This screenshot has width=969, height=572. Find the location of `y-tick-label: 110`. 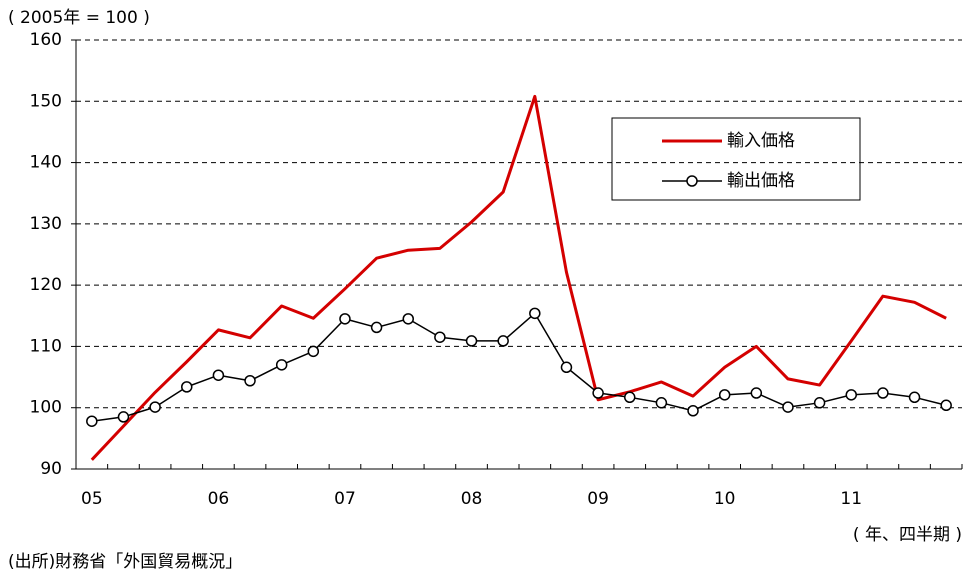

y-tick-label: 110 is located at coordinates (46, 346).